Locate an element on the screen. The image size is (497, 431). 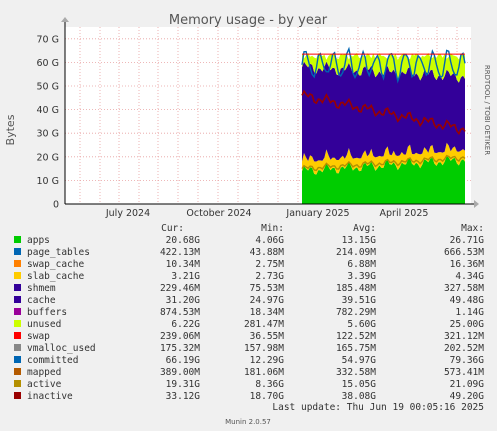
y-tick-label: 0 is located at coordinates (56, 205).